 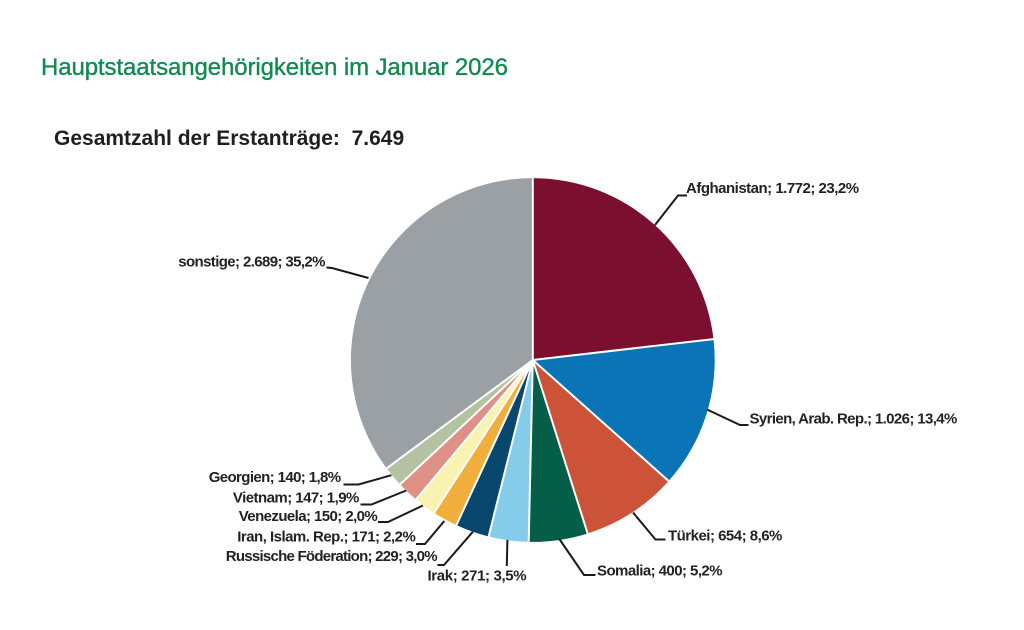 What do you see at coordinates (296, 498) in the screenshot?
I see `svg-text: Vietnam; 147; 1,9%` at bounding box center [296, 498].